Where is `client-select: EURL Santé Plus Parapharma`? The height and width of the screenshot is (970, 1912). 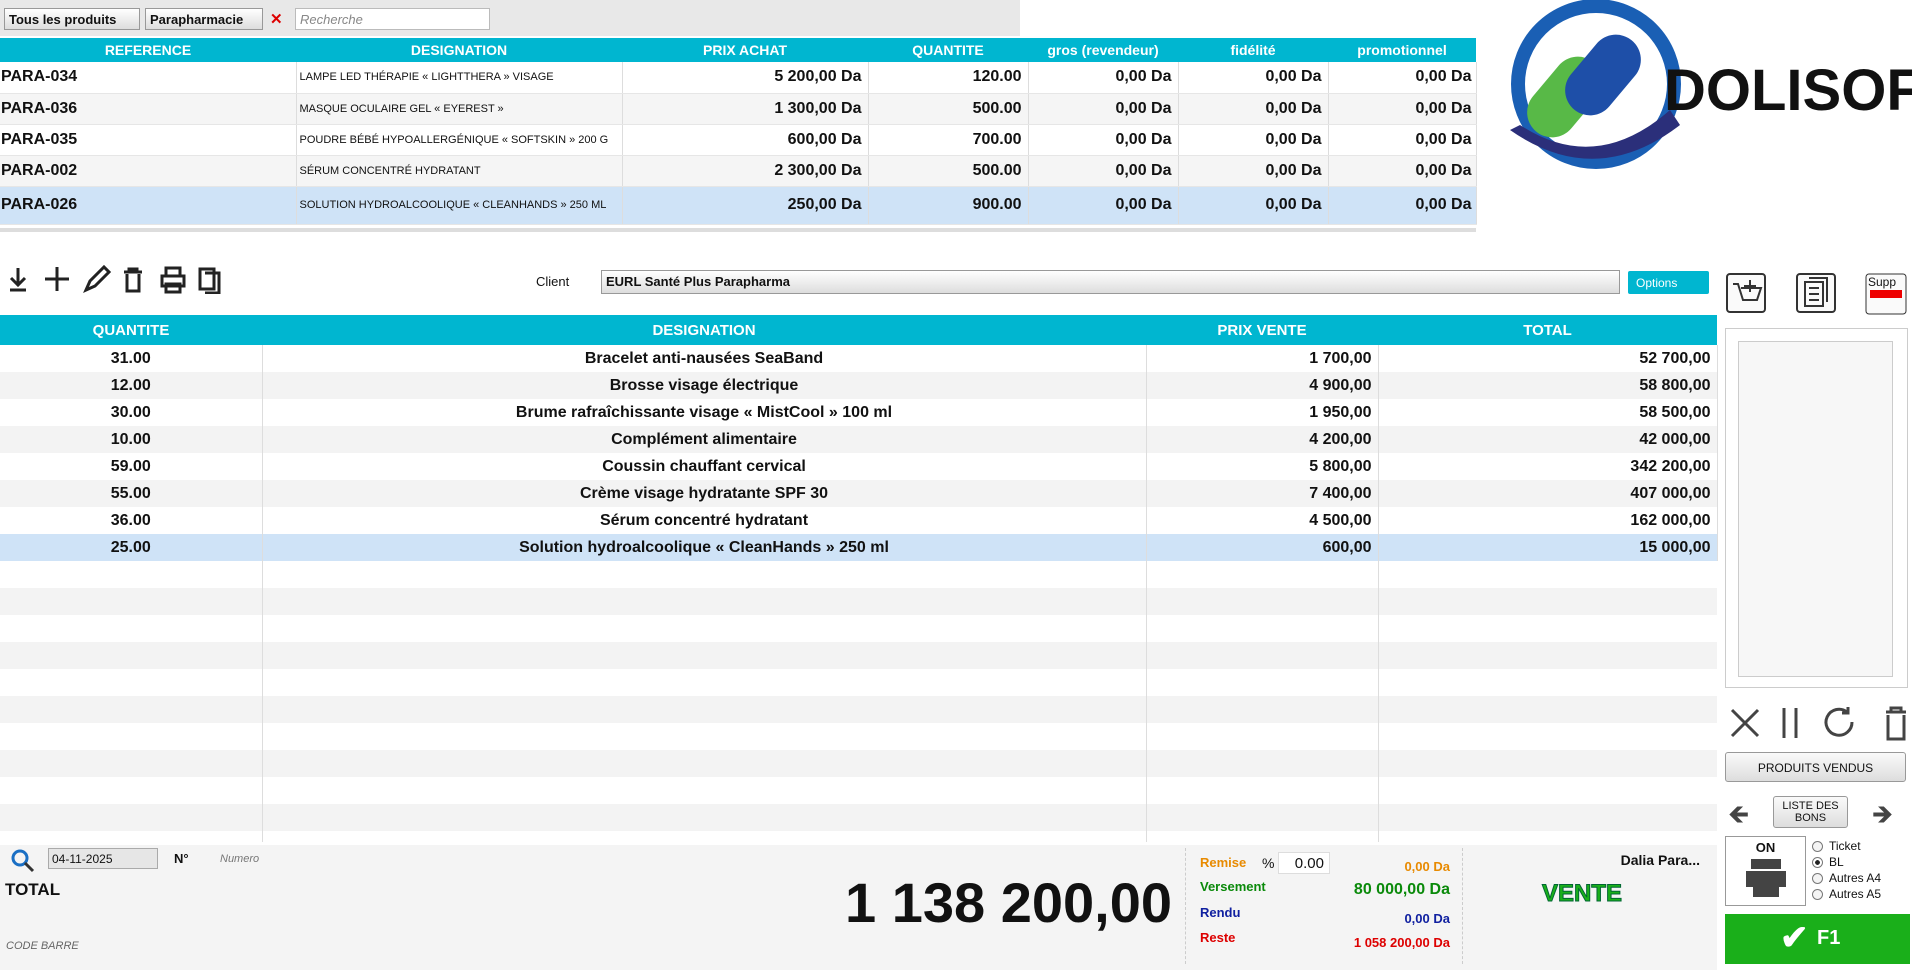 client-select: EURL Santé Plus Parapharma is located at coordinates (1110, 282).